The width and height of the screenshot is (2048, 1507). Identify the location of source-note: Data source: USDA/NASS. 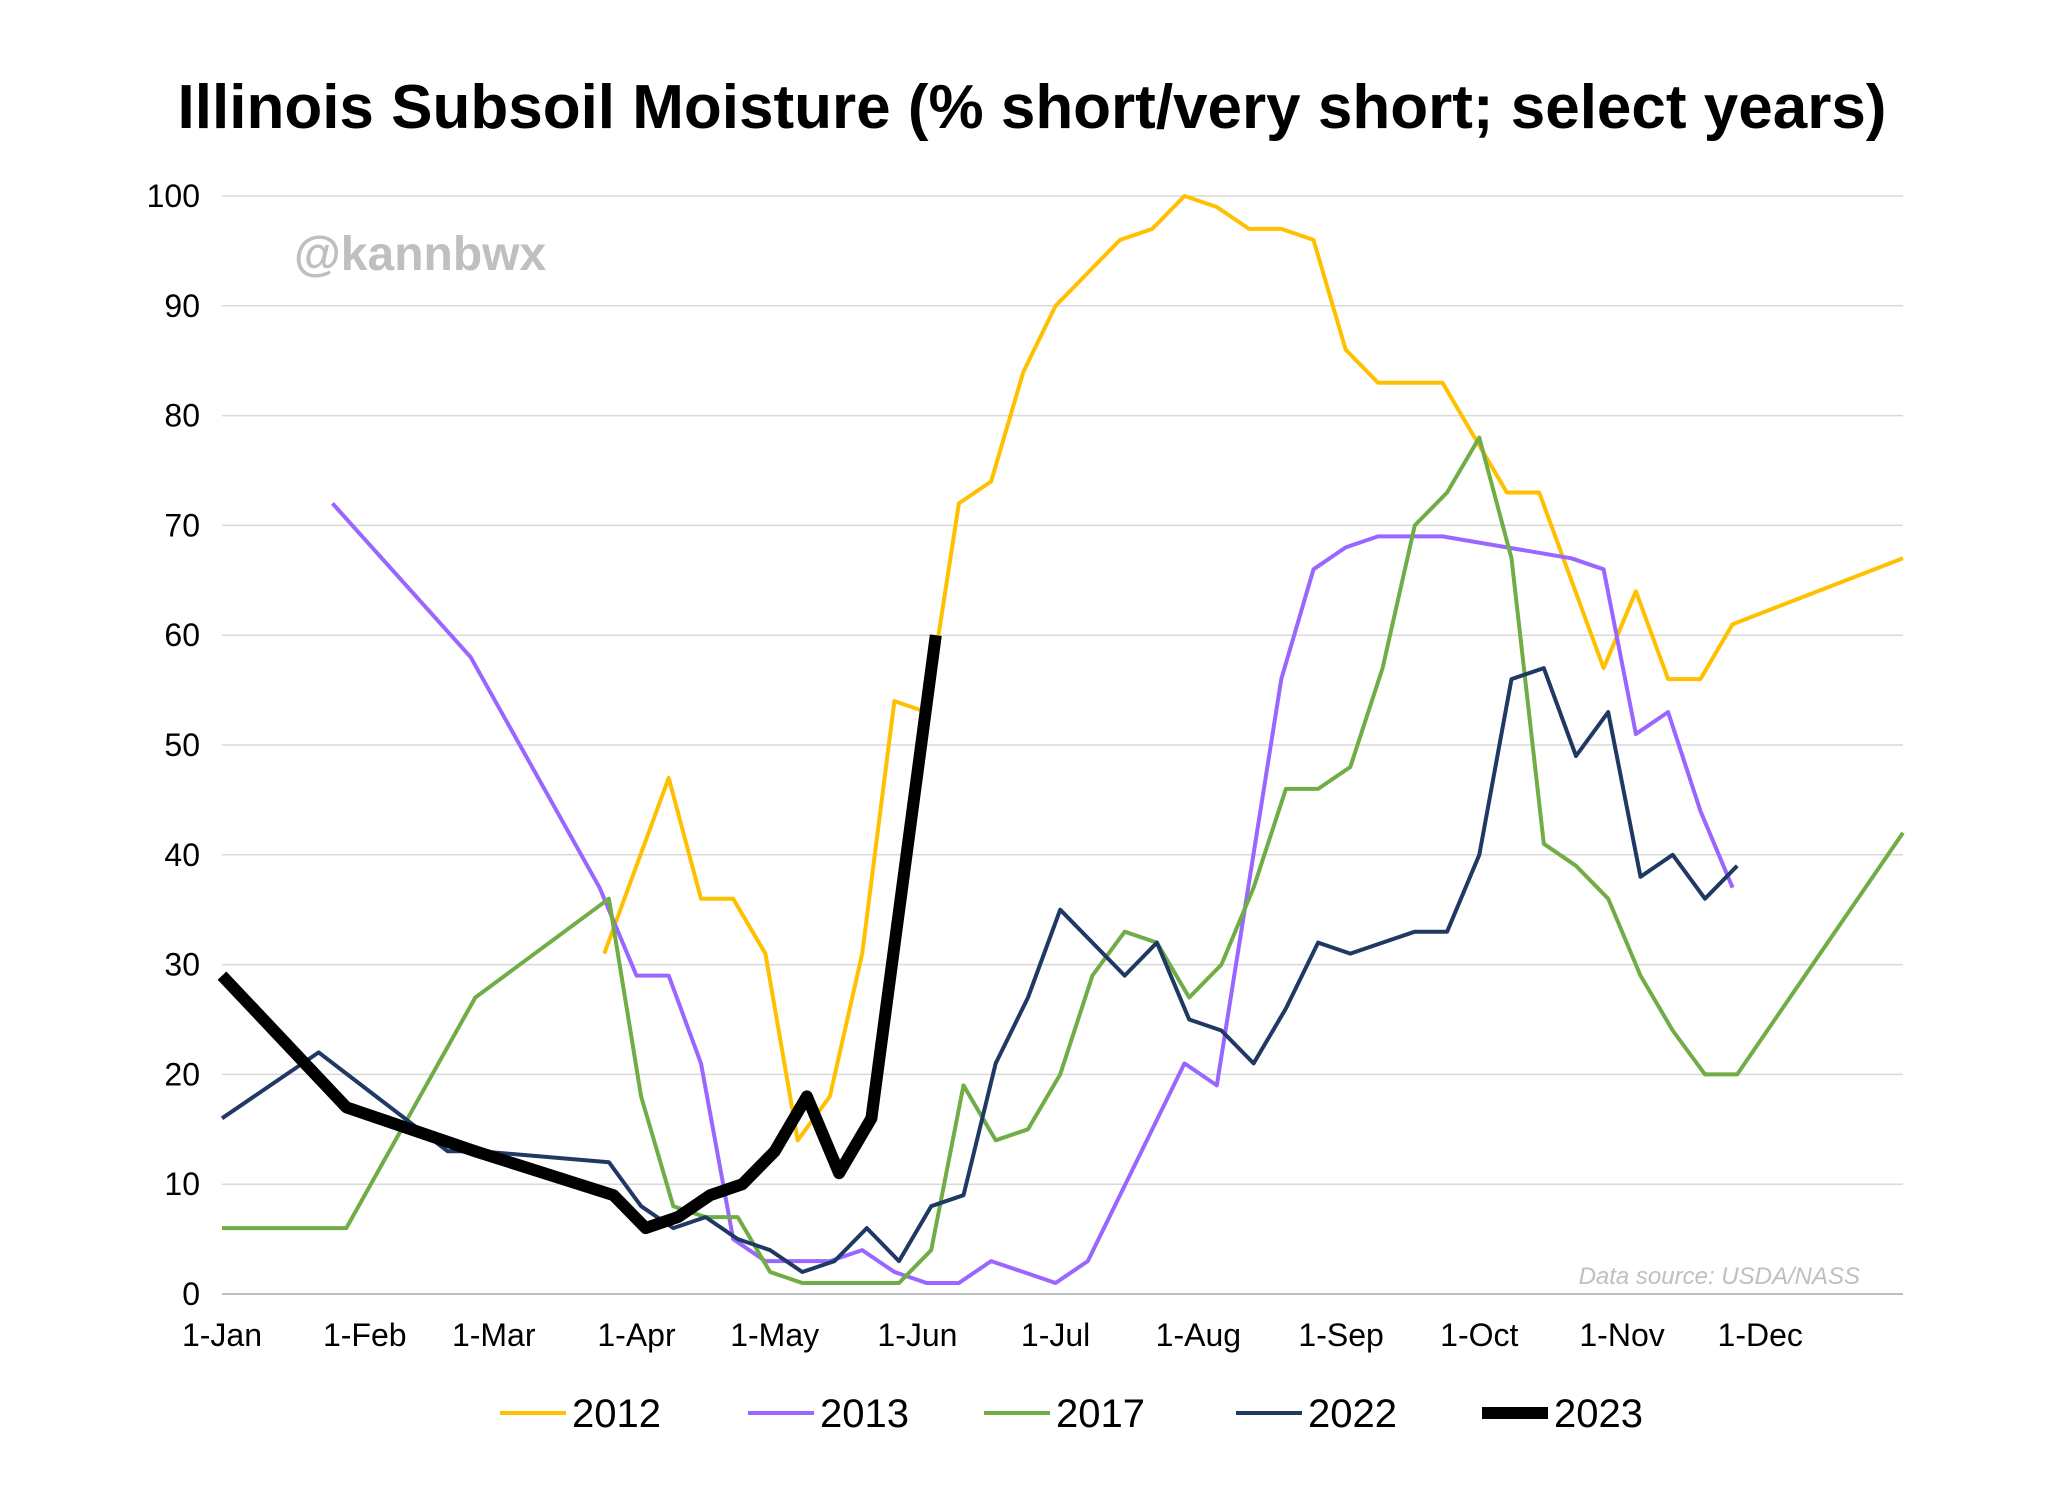
(1719, 1276).